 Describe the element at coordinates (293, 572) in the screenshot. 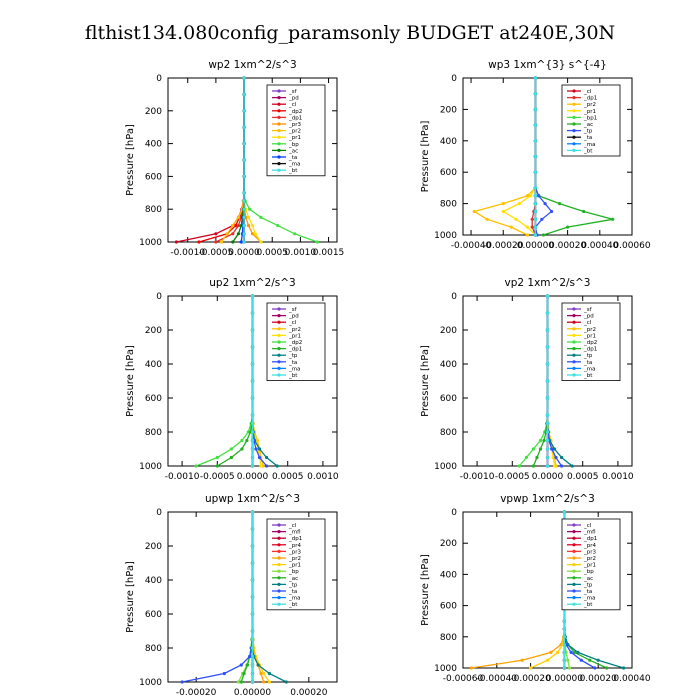

I see `legend-entry: _bp` at that location.